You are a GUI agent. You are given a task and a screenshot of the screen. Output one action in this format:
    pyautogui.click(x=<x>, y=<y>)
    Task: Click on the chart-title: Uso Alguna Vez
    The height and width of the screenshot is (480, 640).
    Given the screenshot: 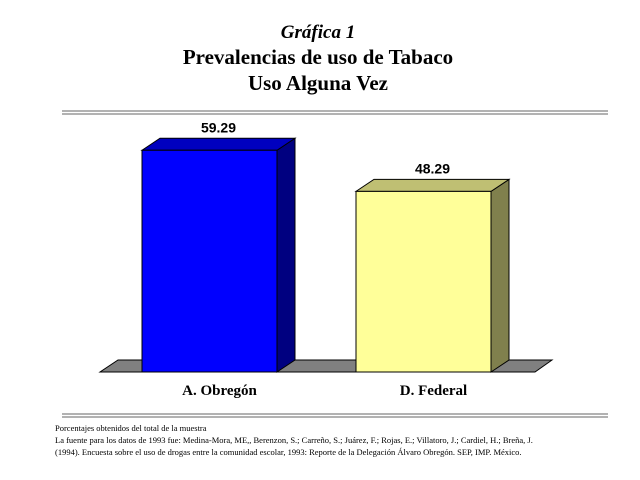 What is the action you would take?
    pyautogui.click(x=318, y=83)
    